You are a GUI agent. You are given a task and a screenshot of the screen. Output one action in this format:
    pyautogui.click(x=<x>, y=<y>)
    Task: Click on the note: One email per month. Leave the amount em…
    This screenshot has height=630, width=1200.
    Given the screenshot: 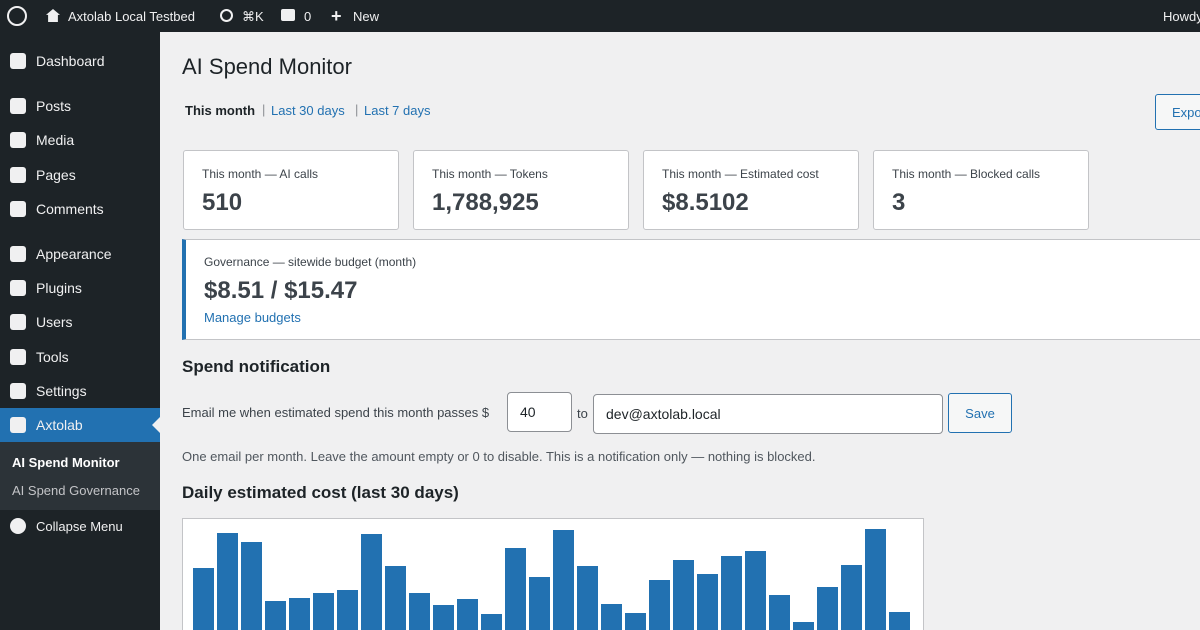 What is the action you would take?
    pyautogui.click(x=499, y=456)
    